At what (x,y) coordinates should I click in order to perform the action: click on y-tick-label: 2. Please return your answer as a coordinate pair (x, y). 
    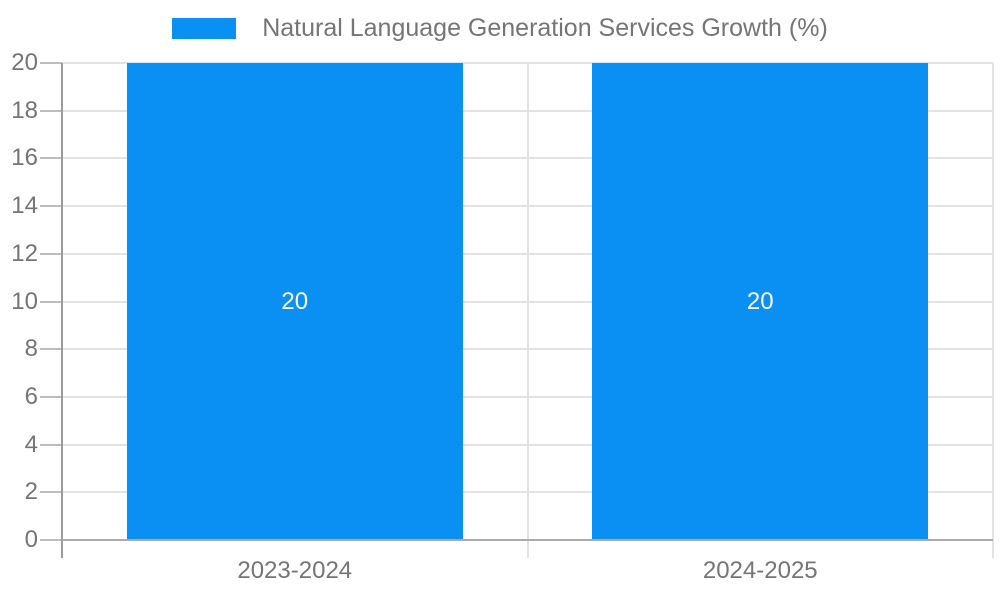
    Looking at the image, I should click on (31, 492).